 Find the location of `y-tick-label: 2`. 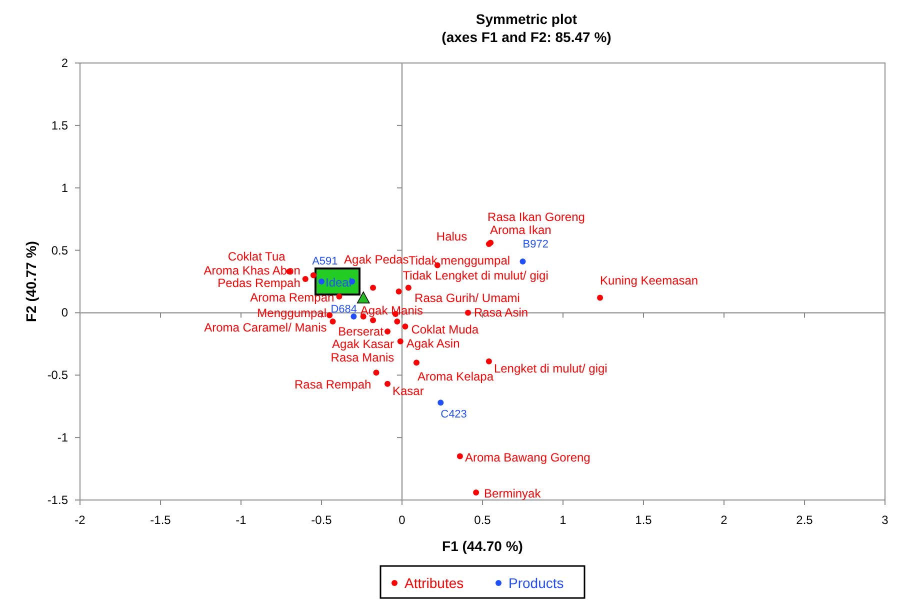

y-tick-label: 2 is located at coordinates (64, 63).